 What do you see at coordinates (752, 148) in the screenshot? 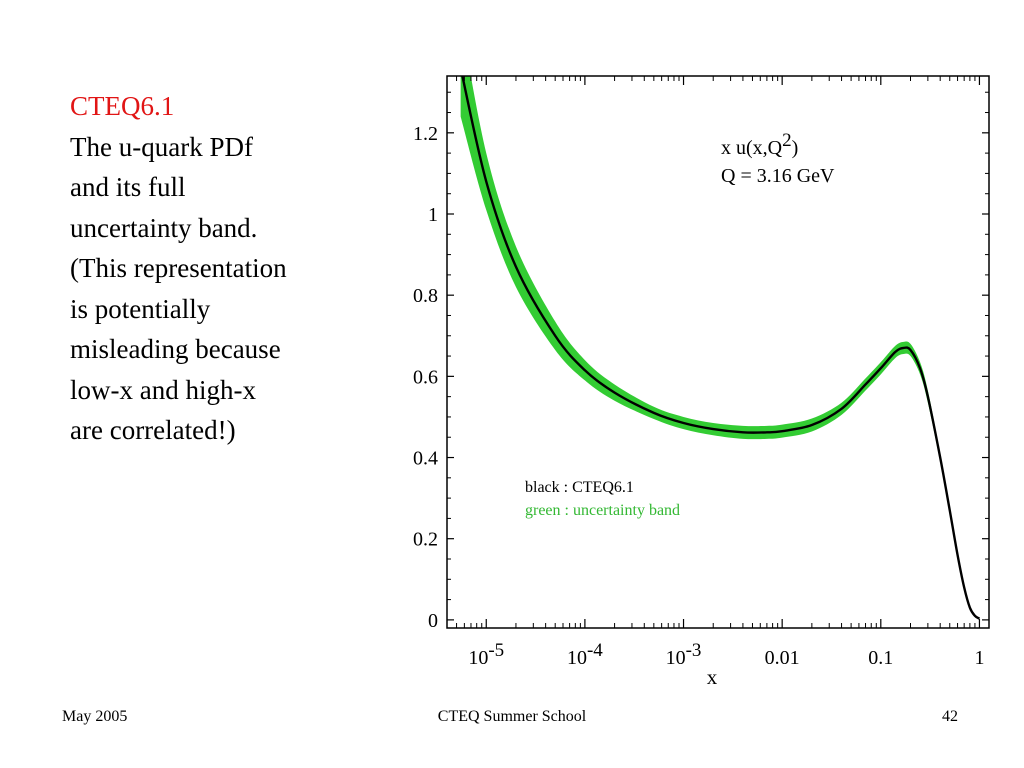
I see `annotation-main: x u(x,Q` at bounding box center [752, 148].